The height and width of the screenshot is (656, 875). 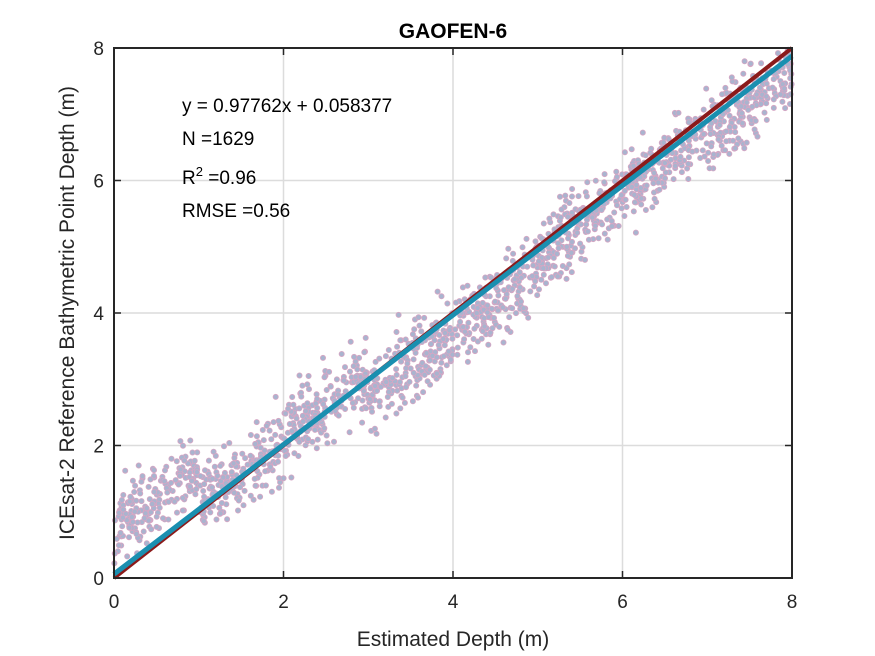 What do you see at coordinates (98, 447) in the screenshot?
I see `y-tick-label: 2` at bounding box center [98, 447].